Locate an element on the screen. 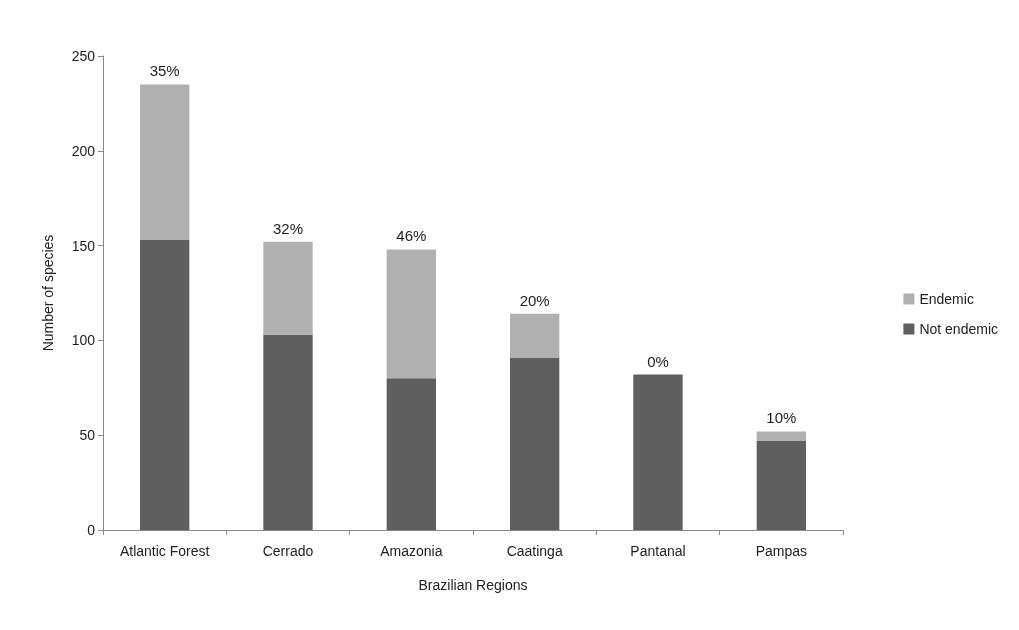 The height and width of the screenshot is (630, 1019). y-tick-label: 200 is located at coordinates (83, 150).